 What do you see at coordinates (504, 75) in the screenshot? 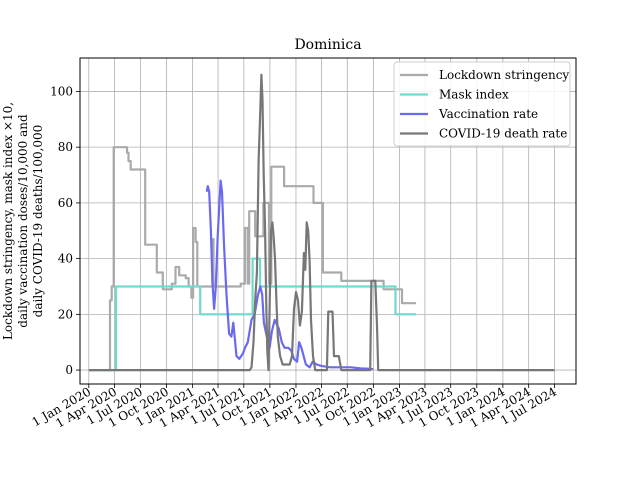
I see `legend-label-lockdown-stringency: Lockdown stringency` at bounding box center [504, 75].